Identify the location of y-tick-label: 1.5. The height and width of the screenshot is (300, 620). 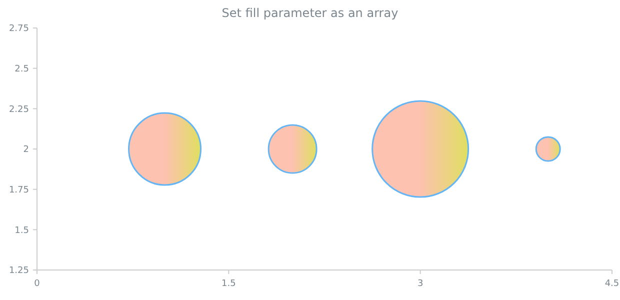
(21, 231).